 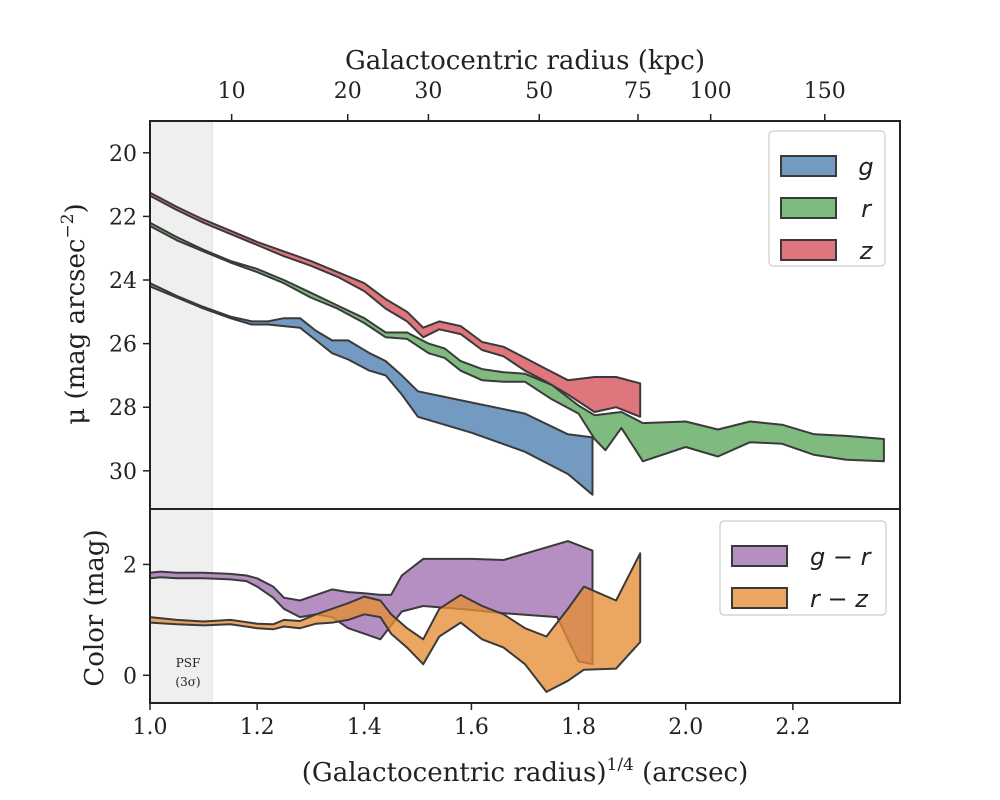 What do you see at coordinates (187, 682) in the screenshot?
I see `psf-annotation-sigma: (3σ)` at bounding box center [187, 682].